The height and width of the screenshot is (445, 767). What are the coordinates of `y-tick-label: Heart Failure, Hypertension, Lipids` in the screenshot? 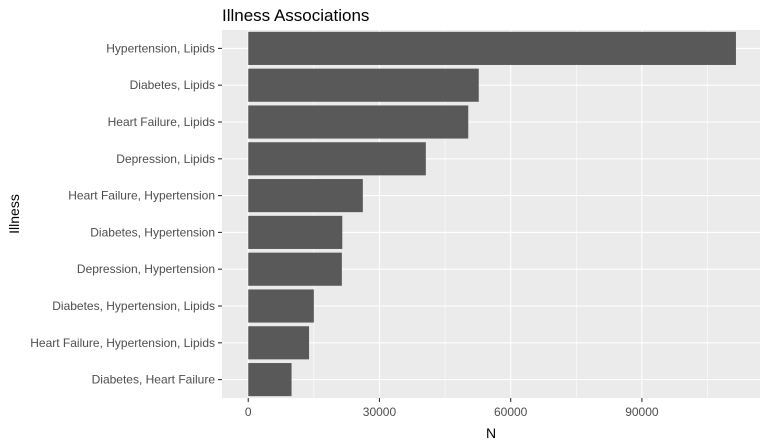 It's located at (122, 343).